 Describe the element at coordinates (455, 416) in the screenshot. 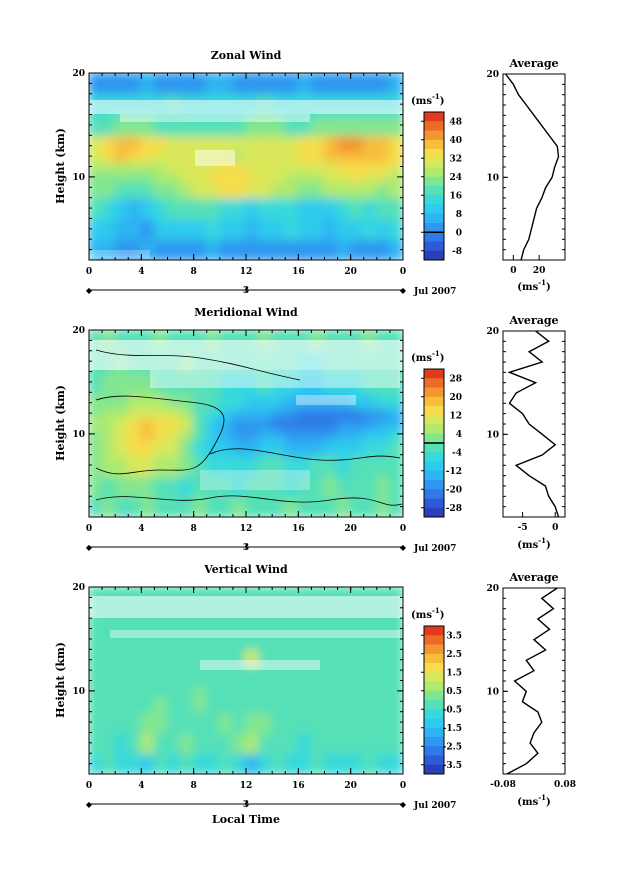

I see `colorbar-tick-label: 12` at that location.